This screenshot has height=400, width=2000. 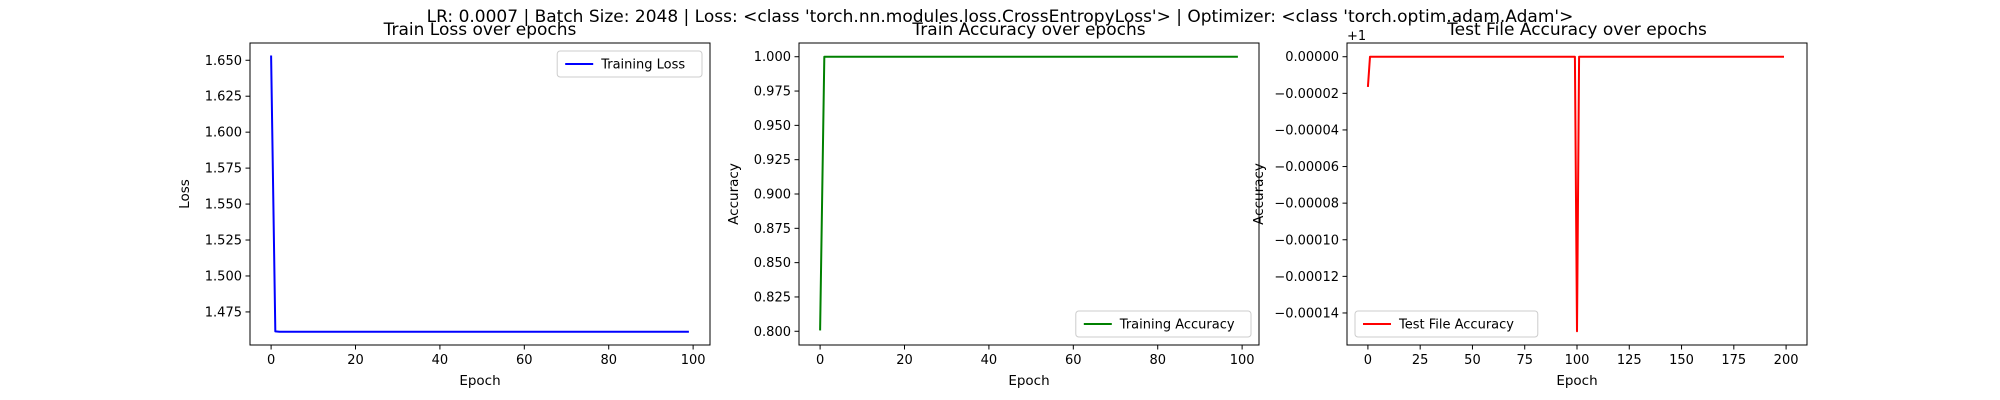 I want to click on y-tick-label: 1.625, so click(x=223, y=97).